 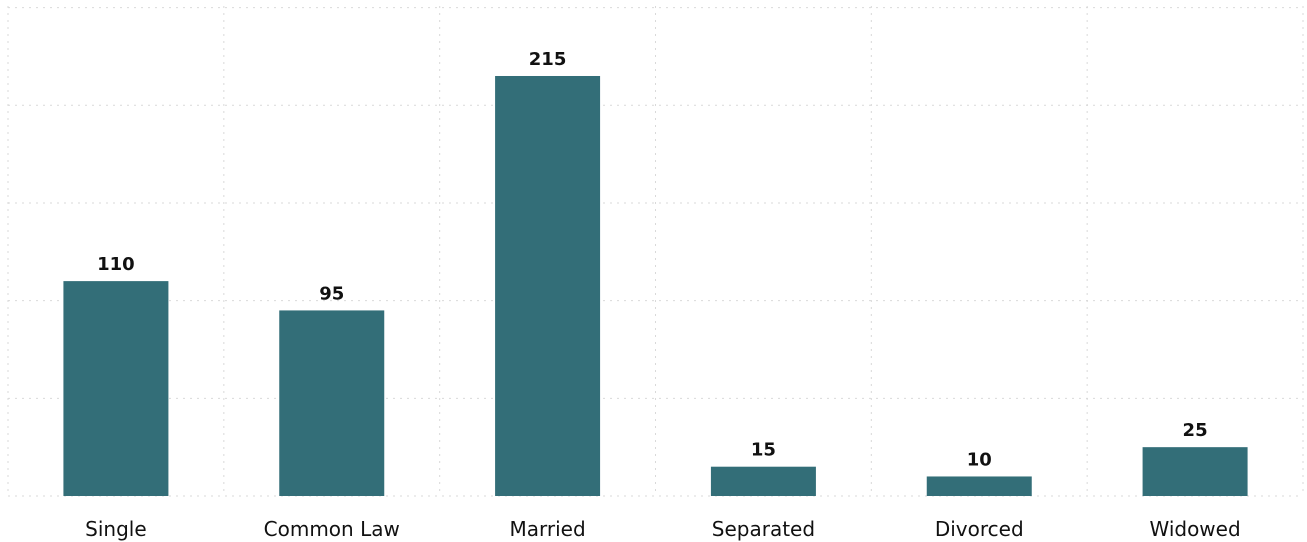 What do you see at coordinates (1195, 430) in the screenshot?
I see `bar-value-label: 25` at bounding box center [1195, 430].